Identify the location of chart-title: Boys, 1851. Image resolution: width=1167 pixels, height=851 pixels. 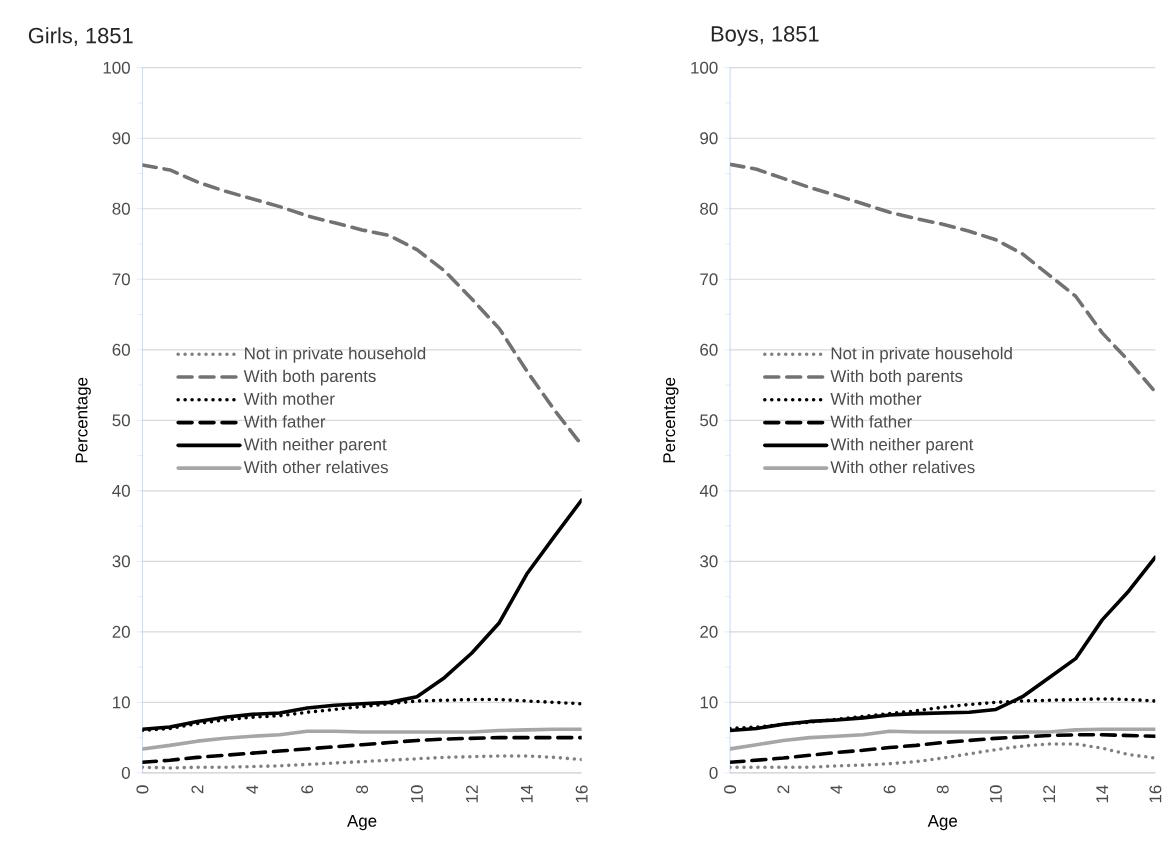
(765, 36).